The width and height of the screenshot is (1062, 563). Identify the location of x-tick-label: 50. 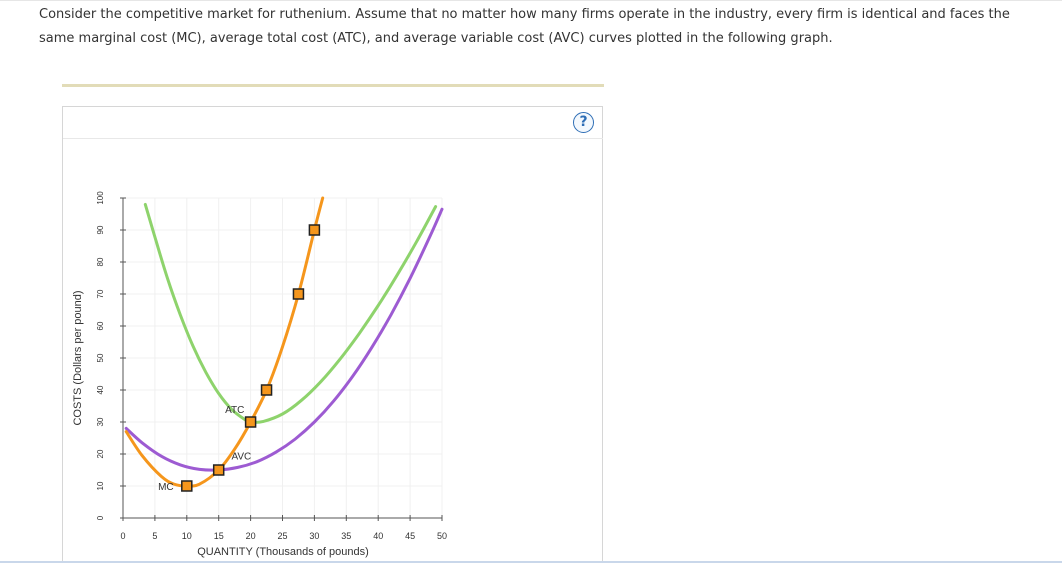
(442, 536).